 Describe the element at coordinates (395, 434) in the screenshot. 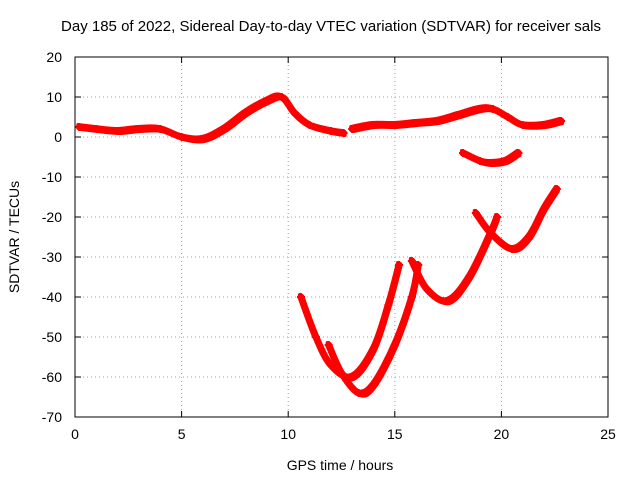

I see `x-tick-label: 15` at that location.